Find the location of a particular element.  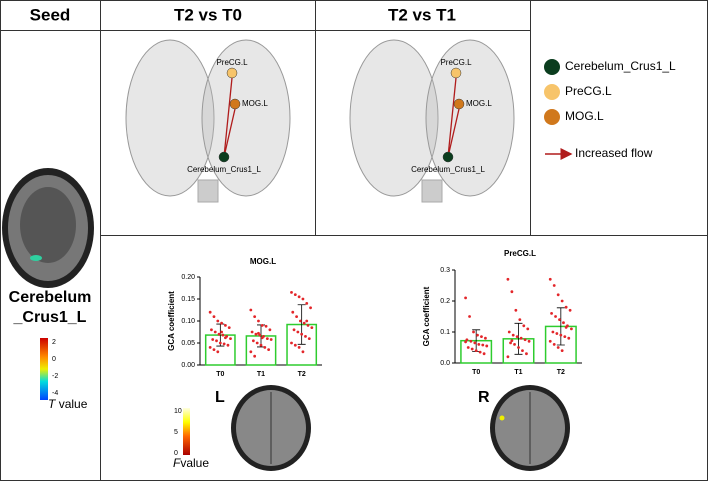

y-tick-label: 0.3 is located at coordinates (445, 270).